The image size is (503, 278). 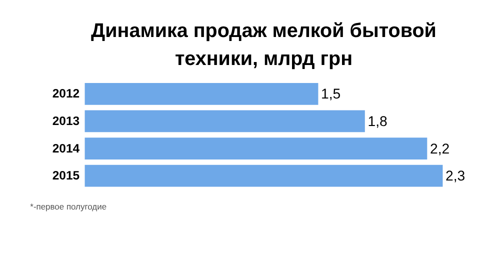 What do you see at coordinates (68, 206) in the screenshot?
I see `text: *-первое полугодие` at bounding box center [68, 206].